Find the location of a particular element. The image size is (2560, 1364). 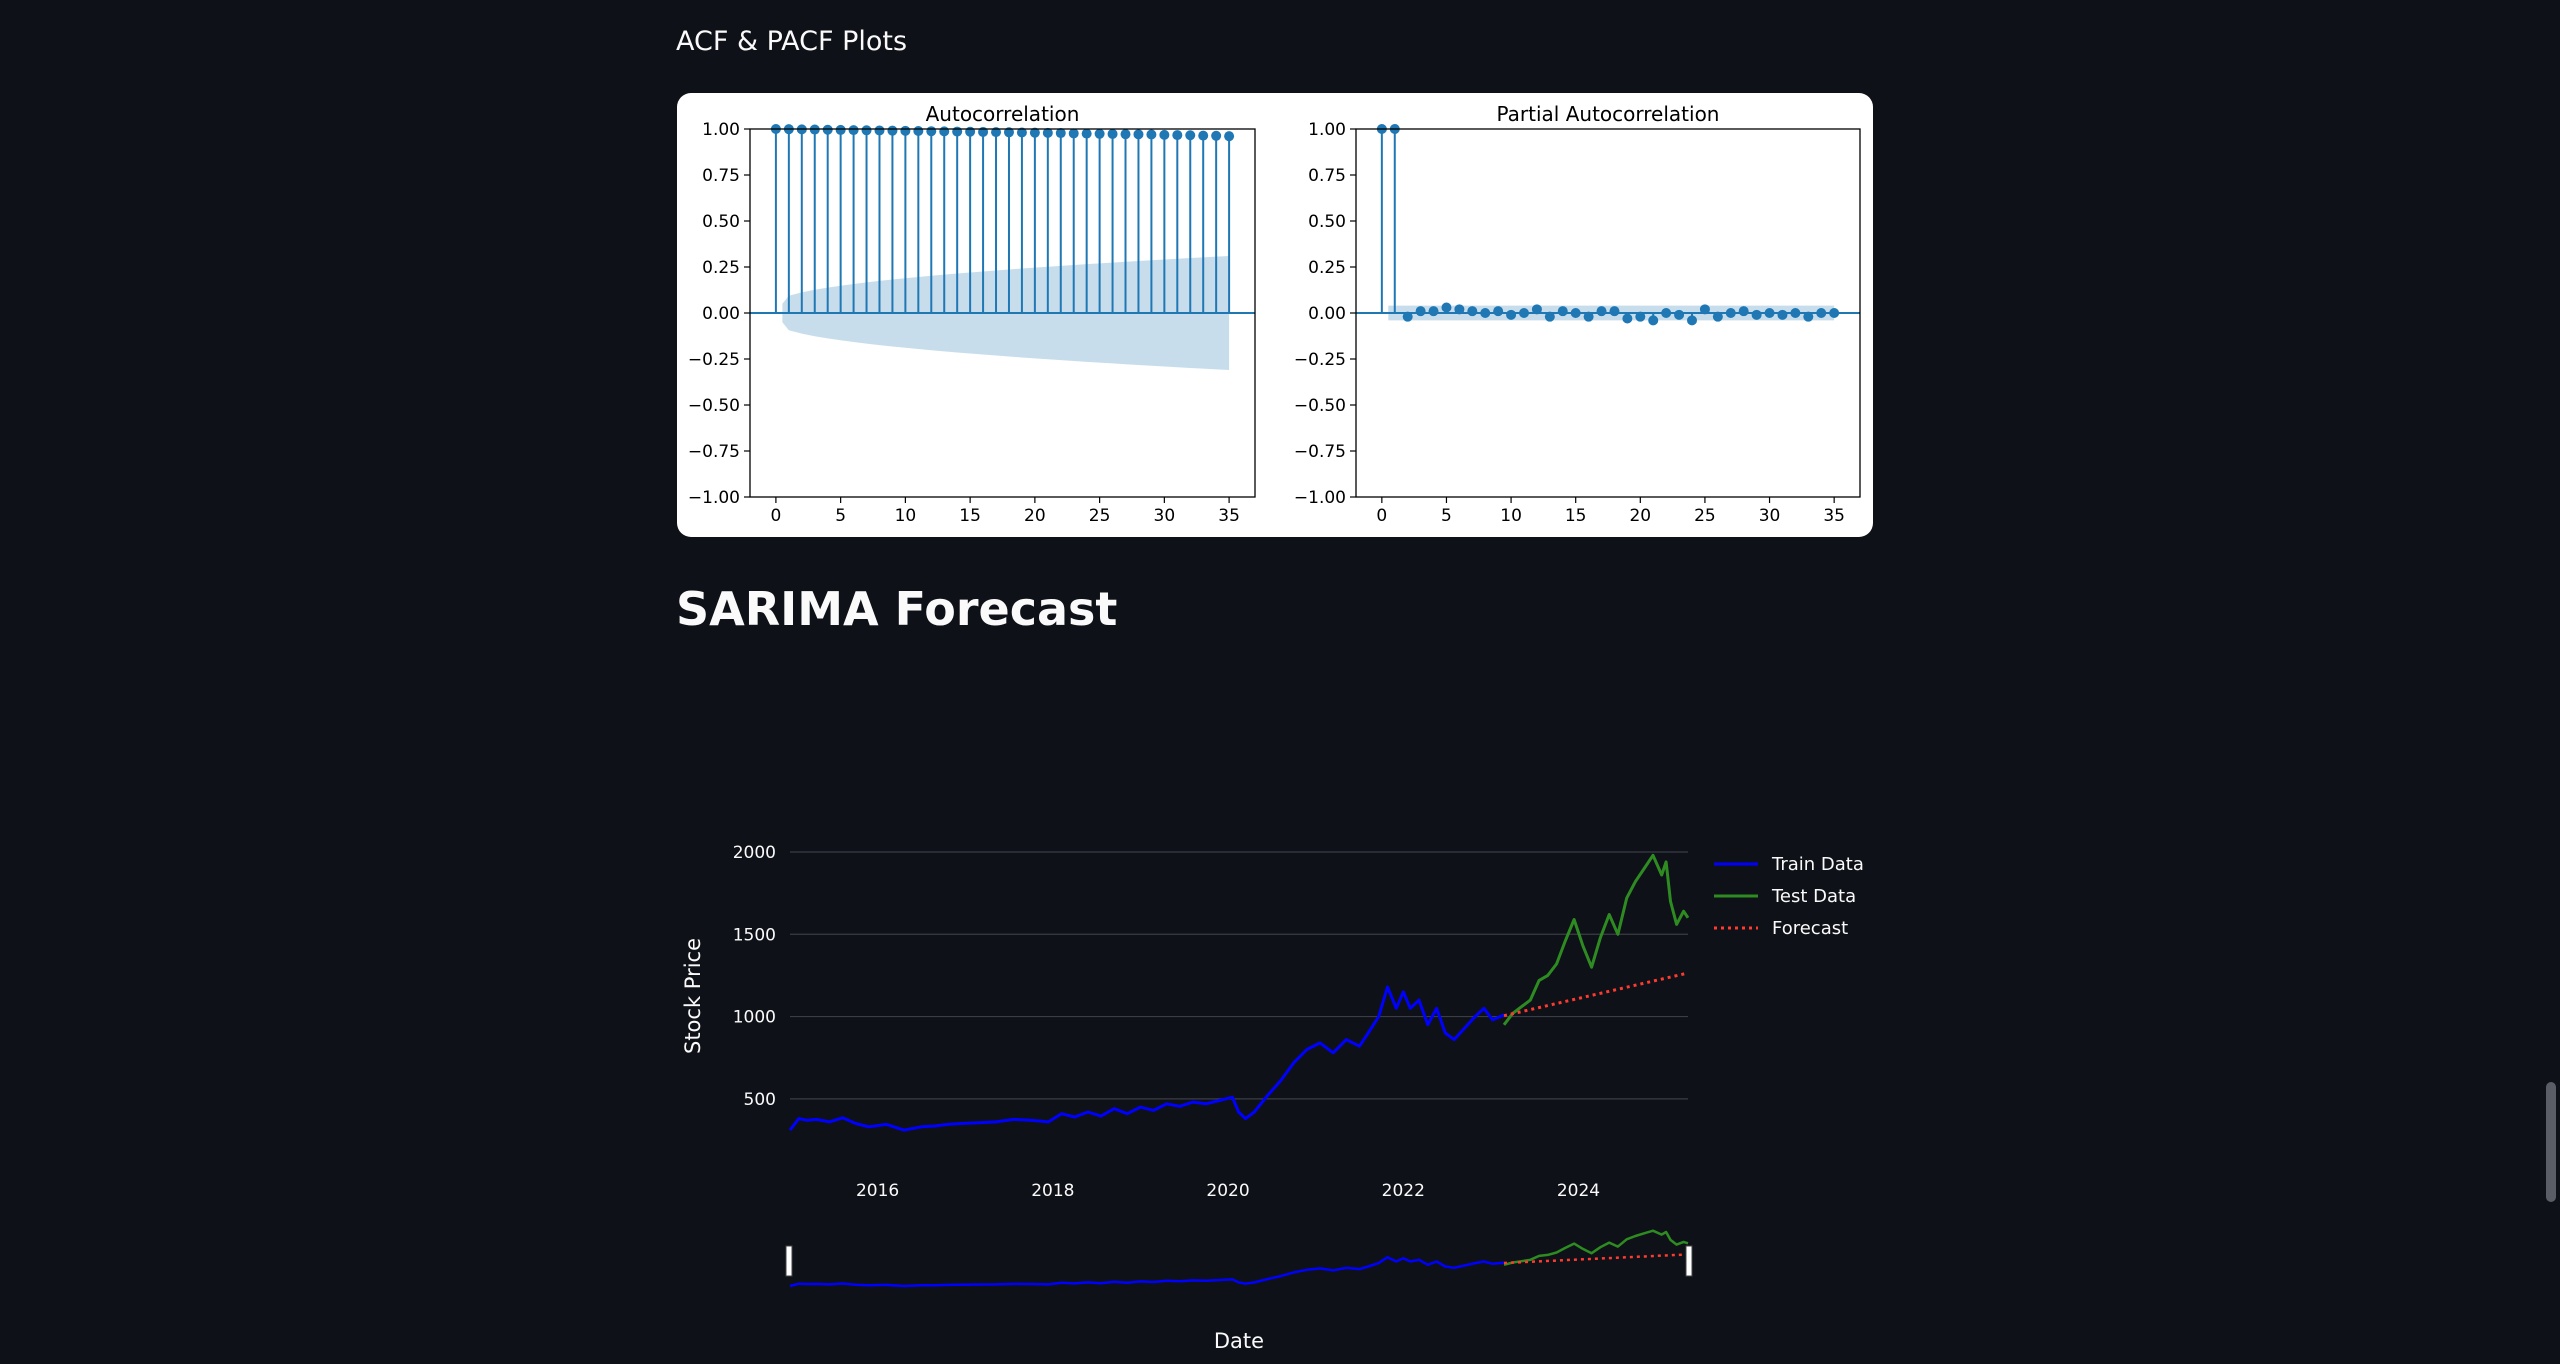

y-axis-label: Stock Price is located at coordinates (693, 996).